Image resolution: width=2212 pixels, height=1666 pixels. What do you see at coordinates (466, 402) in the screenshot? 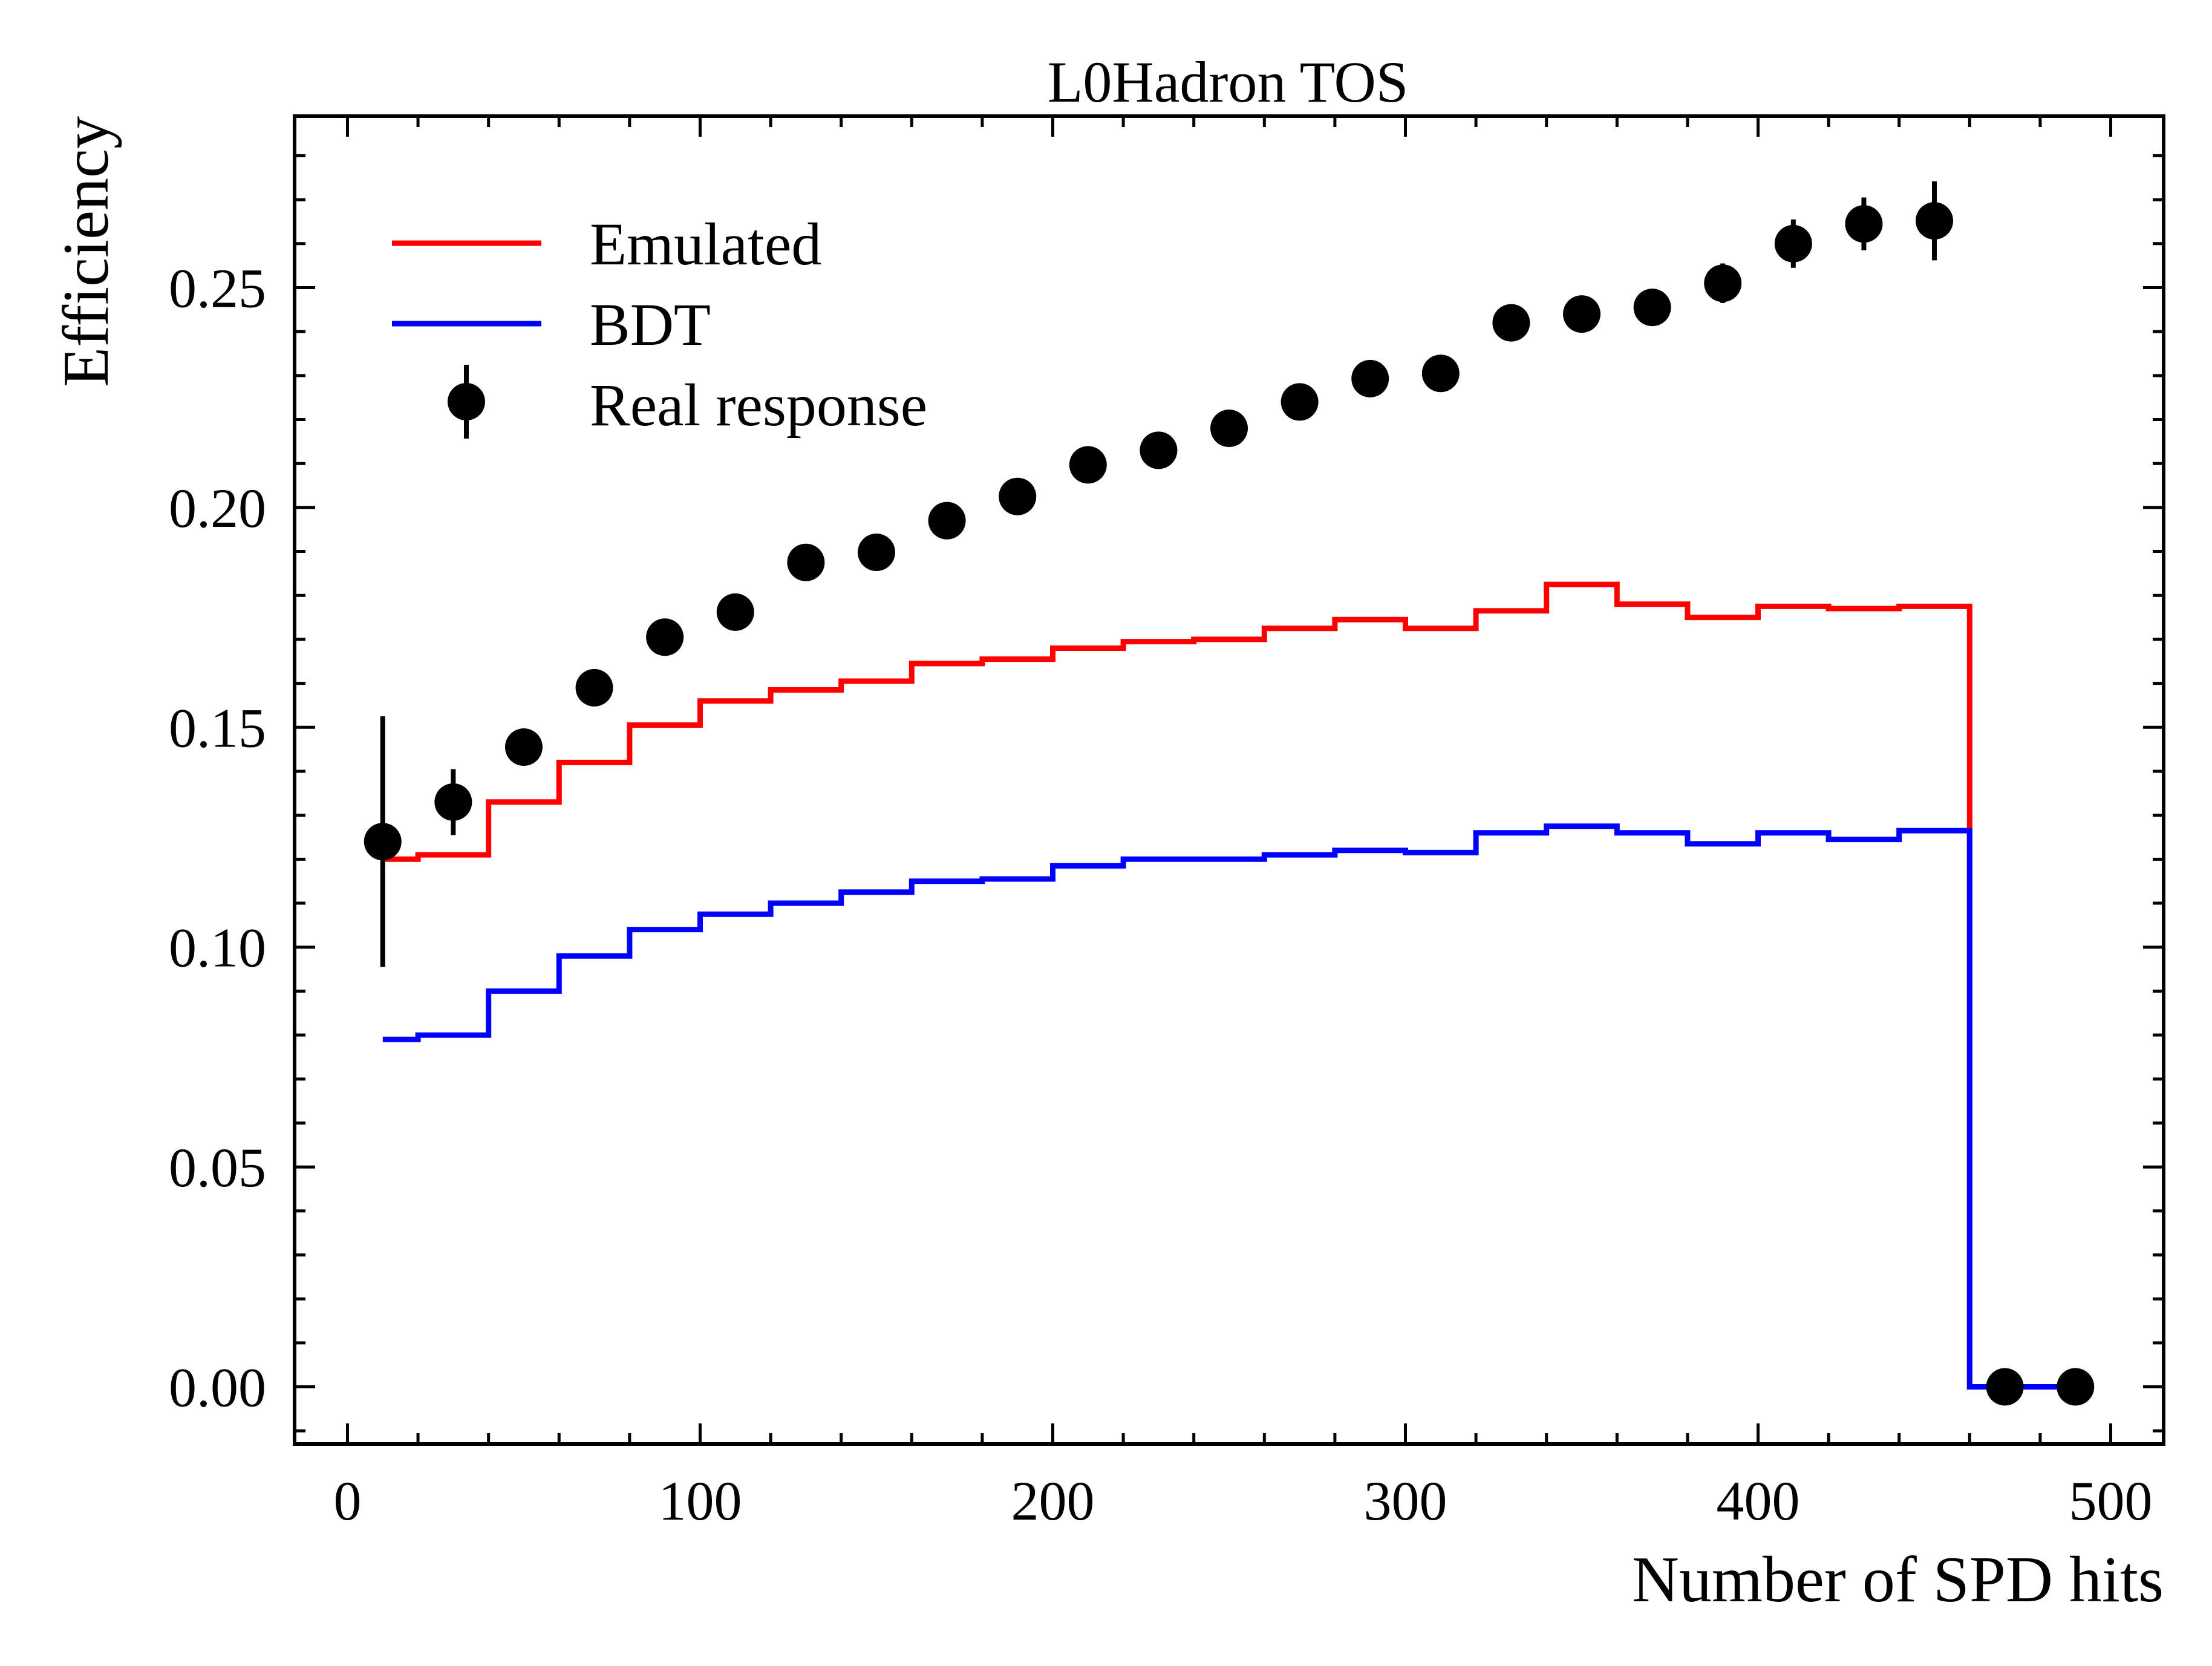
I see `legend-swatch-real-response-marker` at bounding box center [466, 402].